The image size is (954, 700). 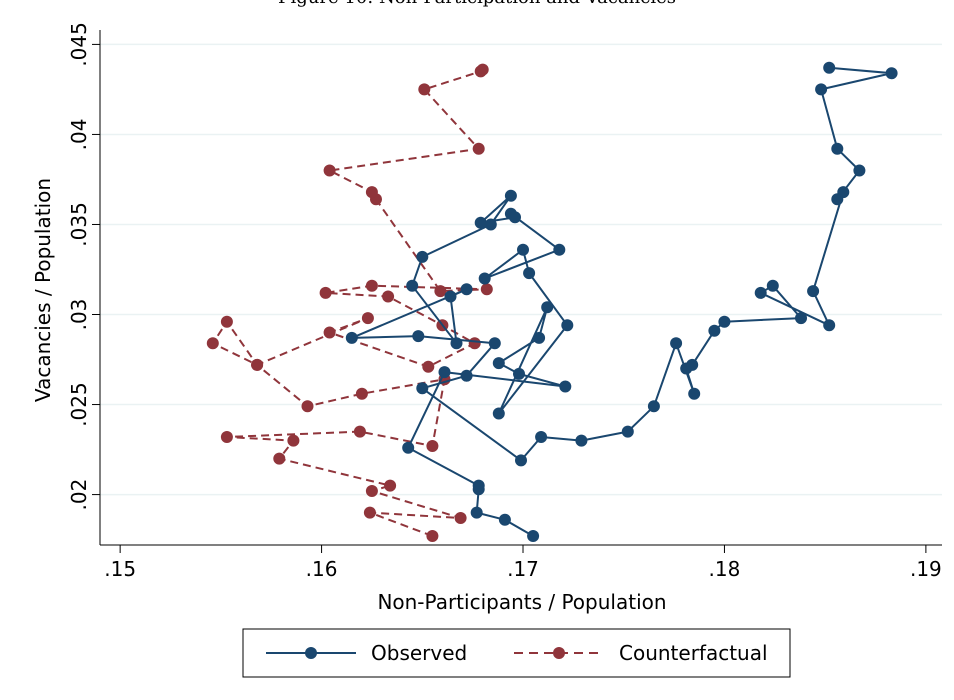 I want to click on x-axis-title: Non-Participants / Population, so click(x=521, y=602).